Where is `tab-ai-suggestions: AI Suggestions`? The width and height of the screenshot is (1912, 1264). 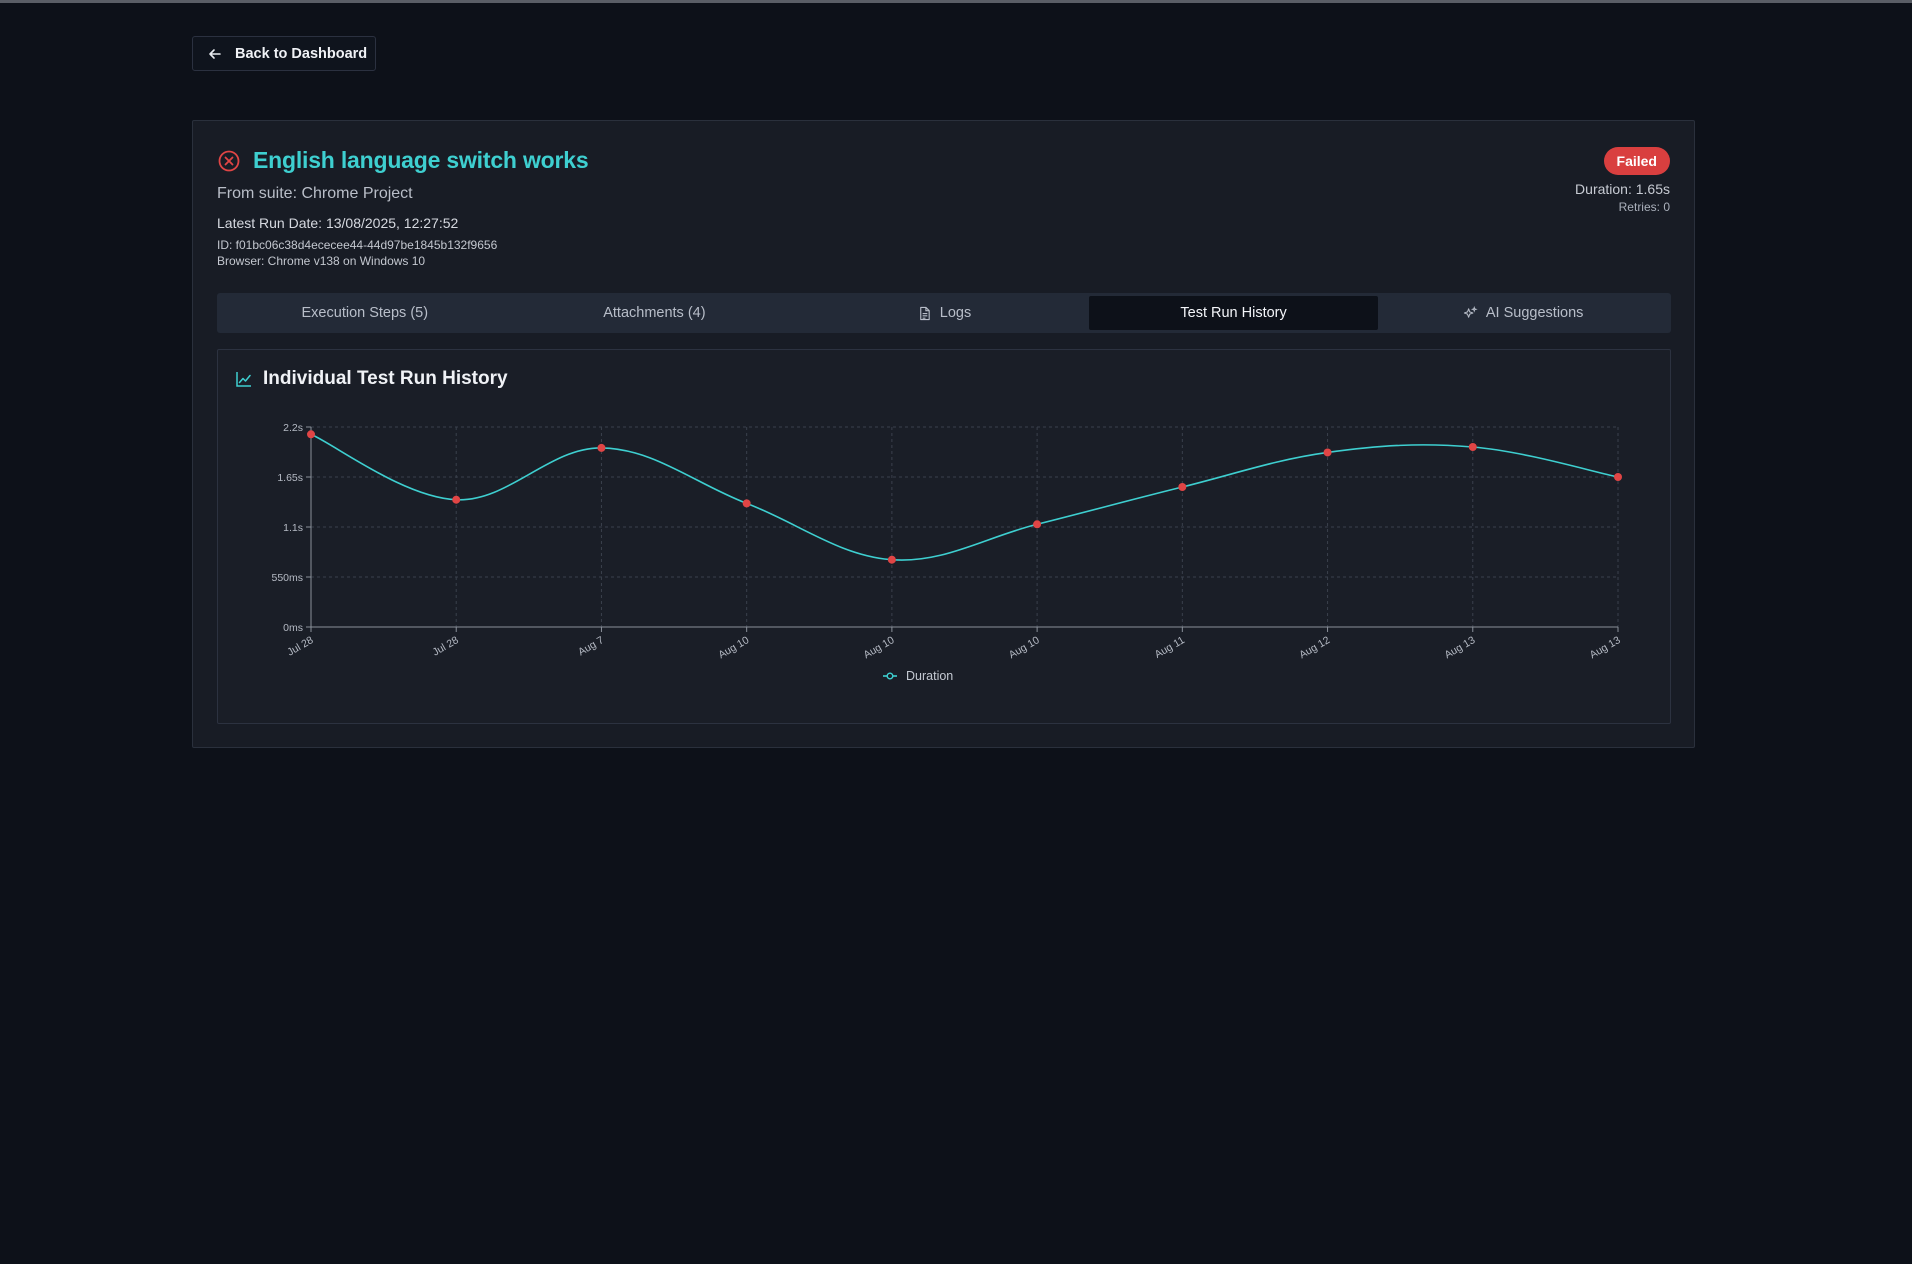
tab-ai-suggestions: AI Suggestions is located at coordinates (1523, 313).